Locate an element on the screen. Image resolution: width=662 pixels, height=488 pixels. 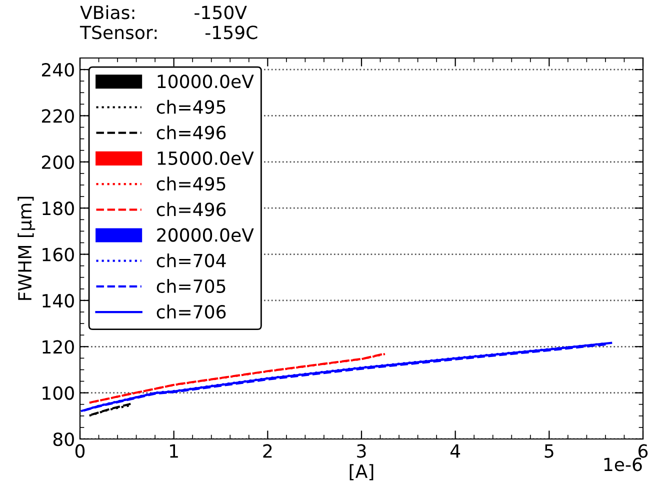
y-tick-label: 240 is located at coordinates (58, 70).